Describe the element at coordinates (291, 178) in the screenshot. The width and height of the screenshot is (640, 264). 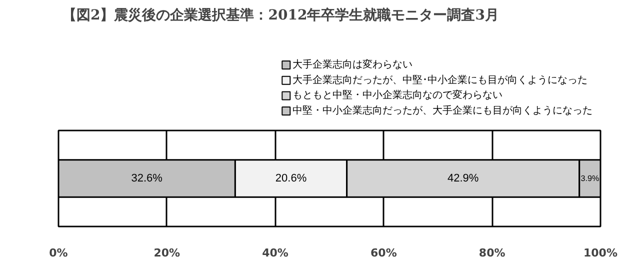
I see `data-label: 20.6%` at that location.